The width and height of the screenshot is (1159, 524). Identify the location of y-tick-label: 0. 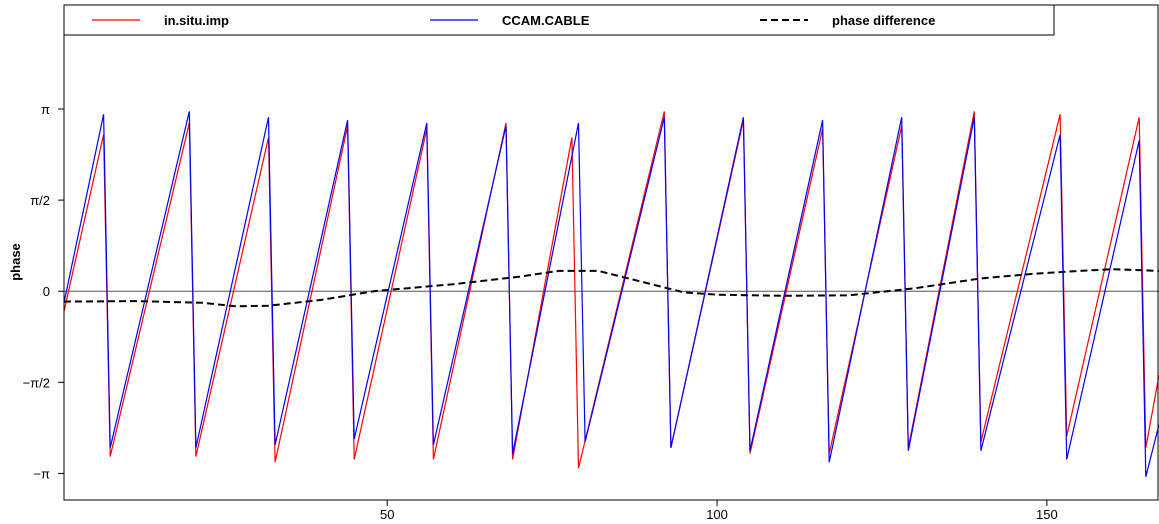
(46, 291).